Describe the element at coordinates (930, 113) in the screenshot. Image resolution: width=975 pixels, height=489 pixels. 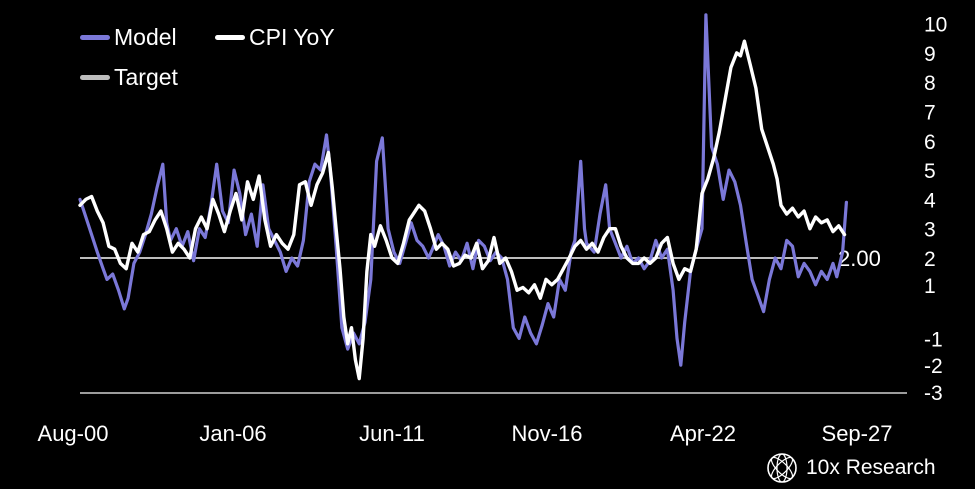
I see `y-tick-label: 7` at that location.